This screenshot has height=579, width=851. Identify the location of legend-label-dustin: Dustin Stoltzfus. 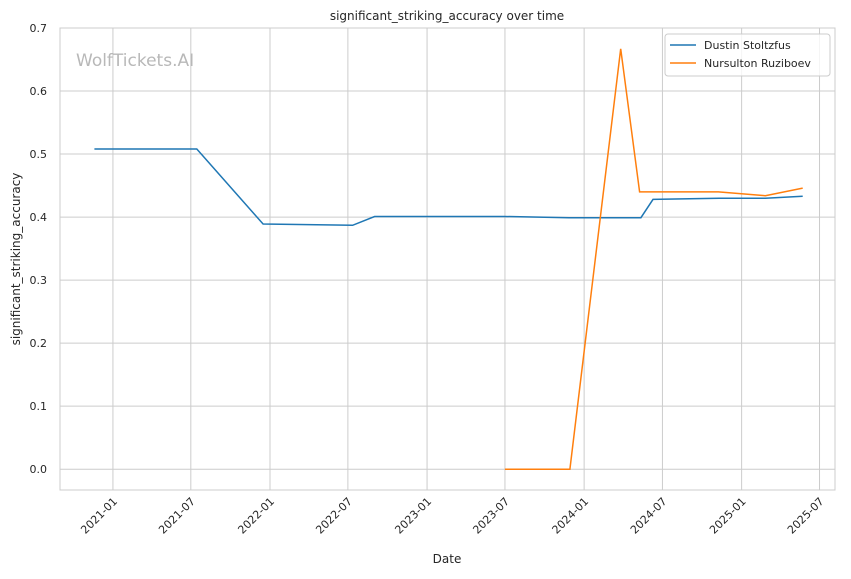
(747, 45).